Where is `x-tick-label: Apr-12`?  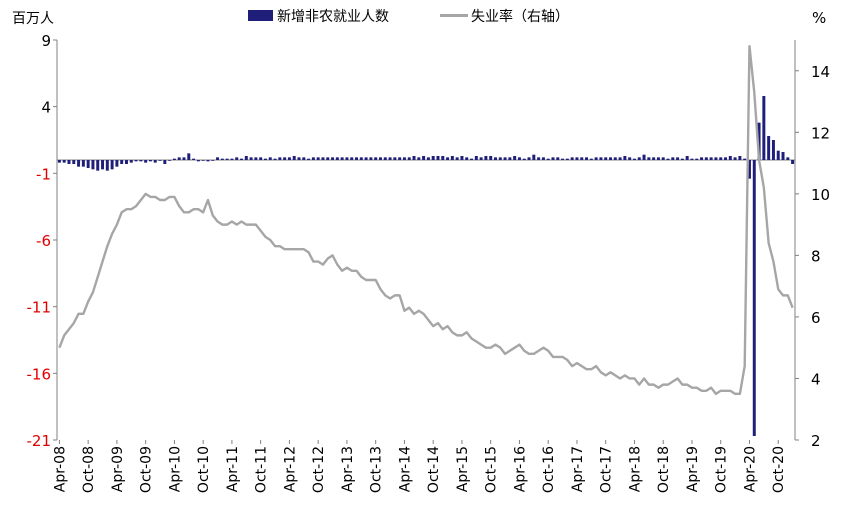
x-tick-label: Apr-12 is located at coordinates (290, 469).